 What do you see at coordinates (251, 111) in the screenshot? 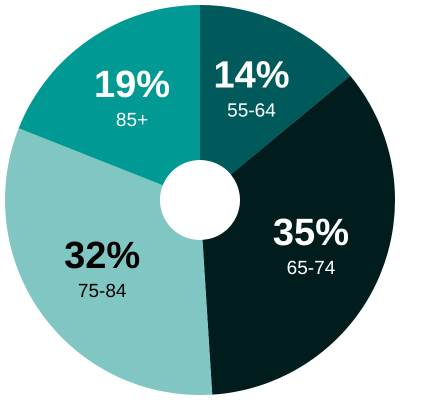
I see `slice-label: 55-64` at bounding box center [251, 111].